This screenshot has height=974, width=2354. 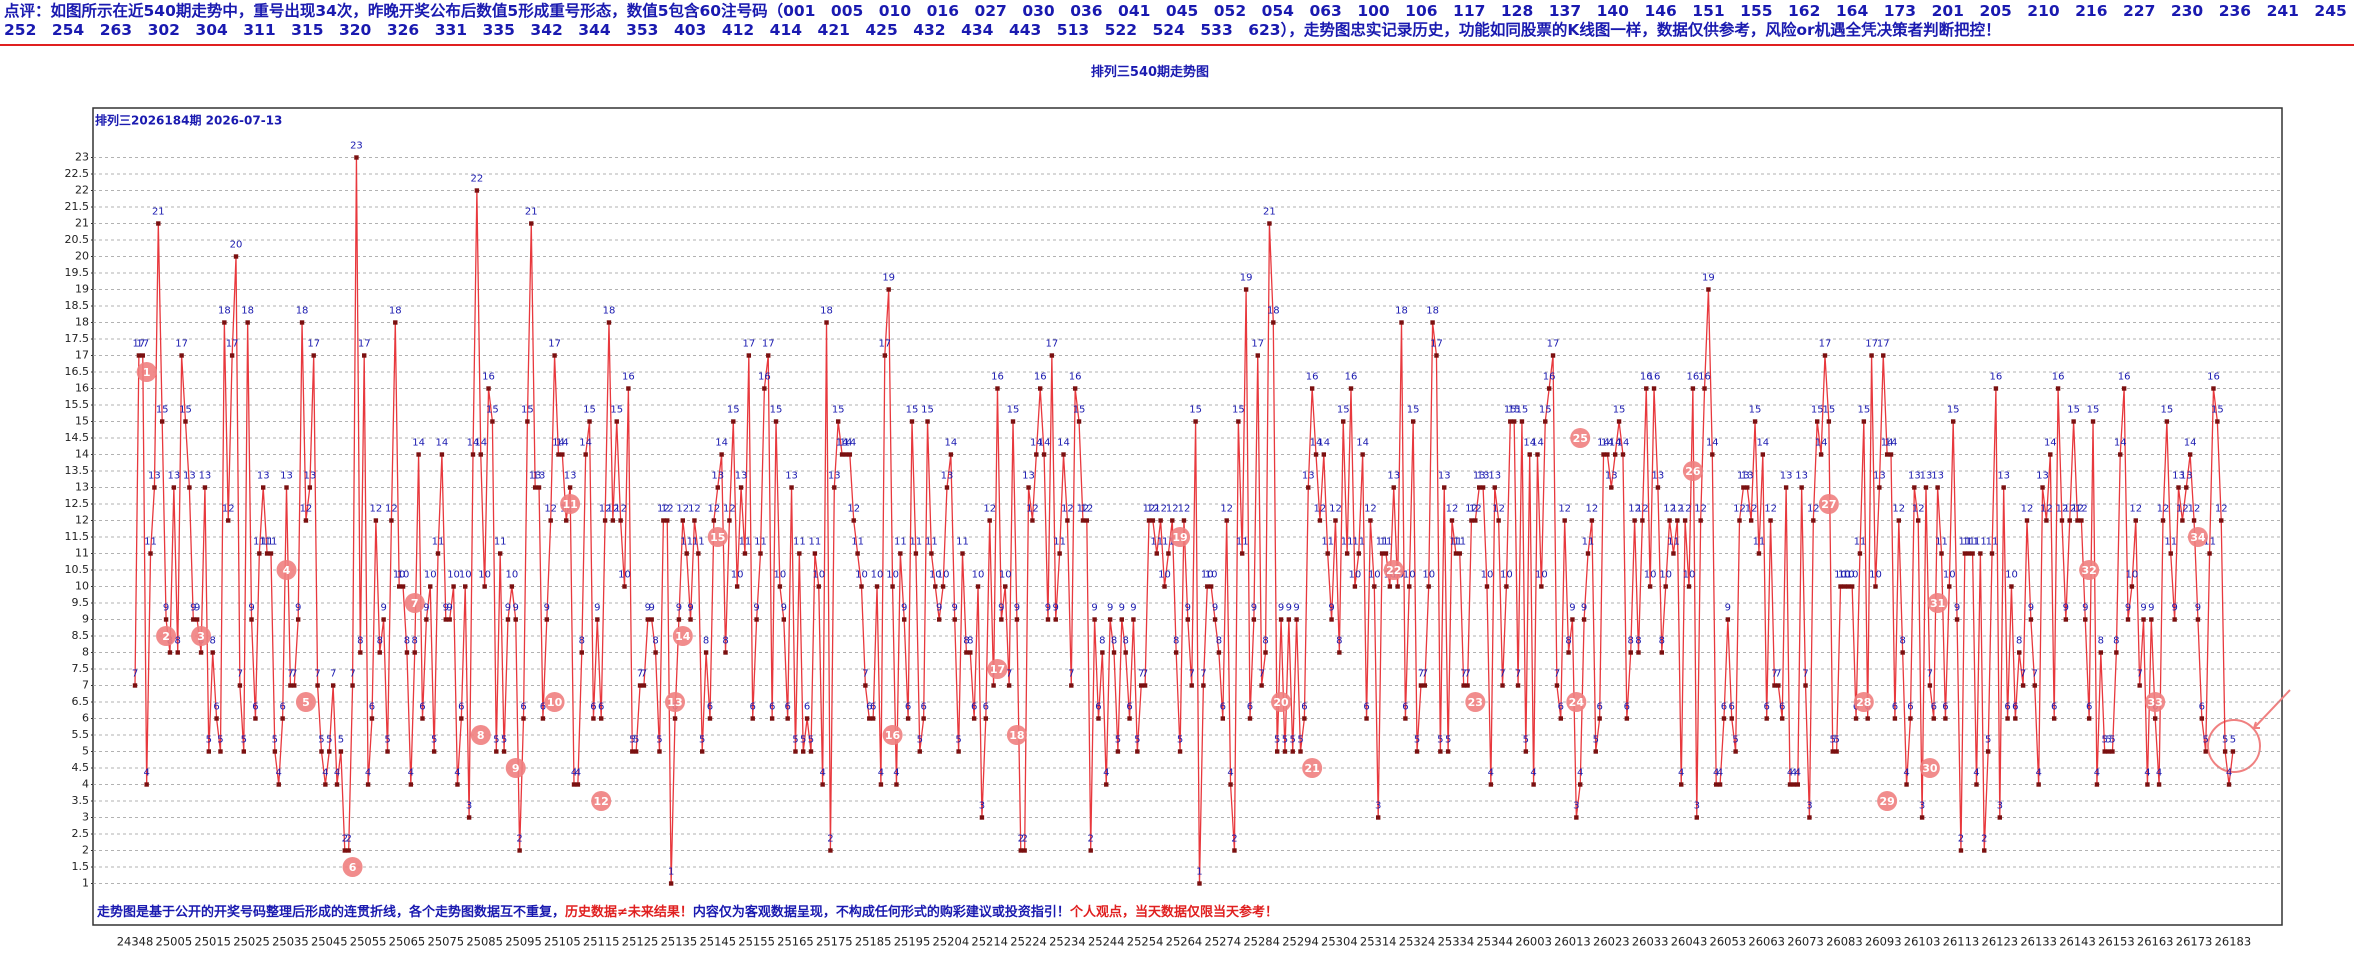 I want to click on value-label: 16, so click(x=488, y=377).